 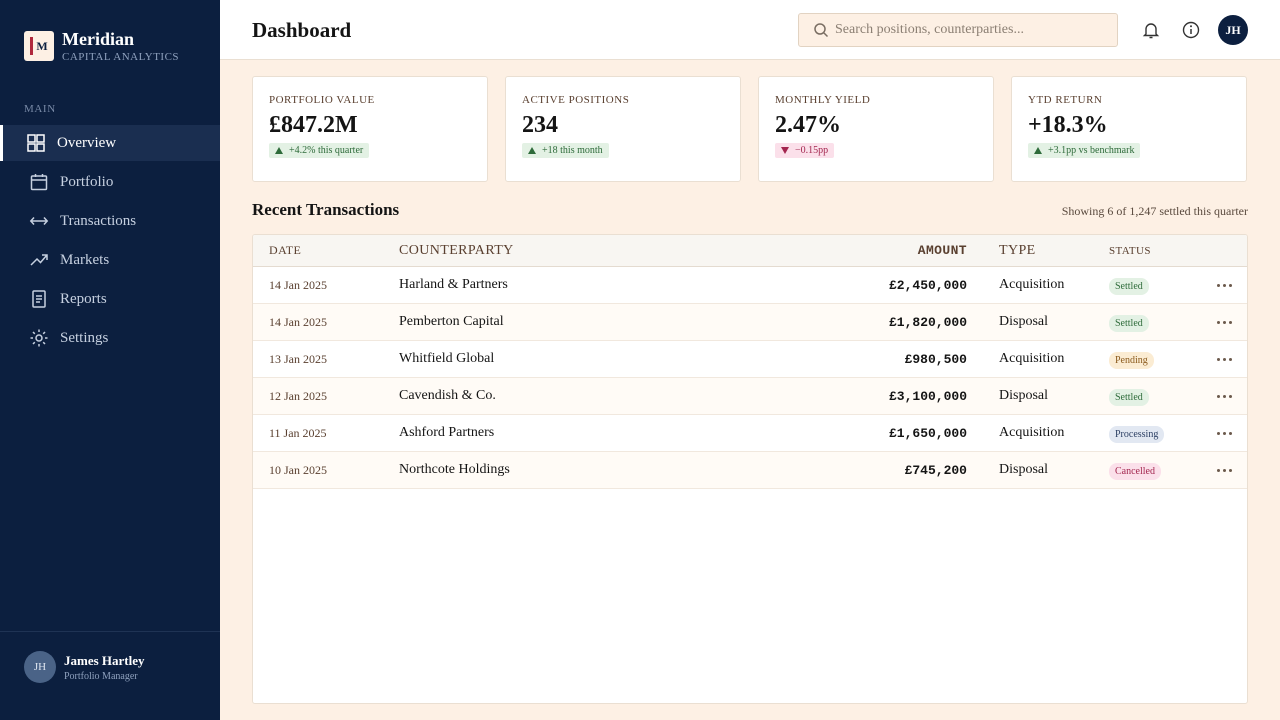 I want to click on kpi-label: YTD RETURN, so click(x=1065, y=100).